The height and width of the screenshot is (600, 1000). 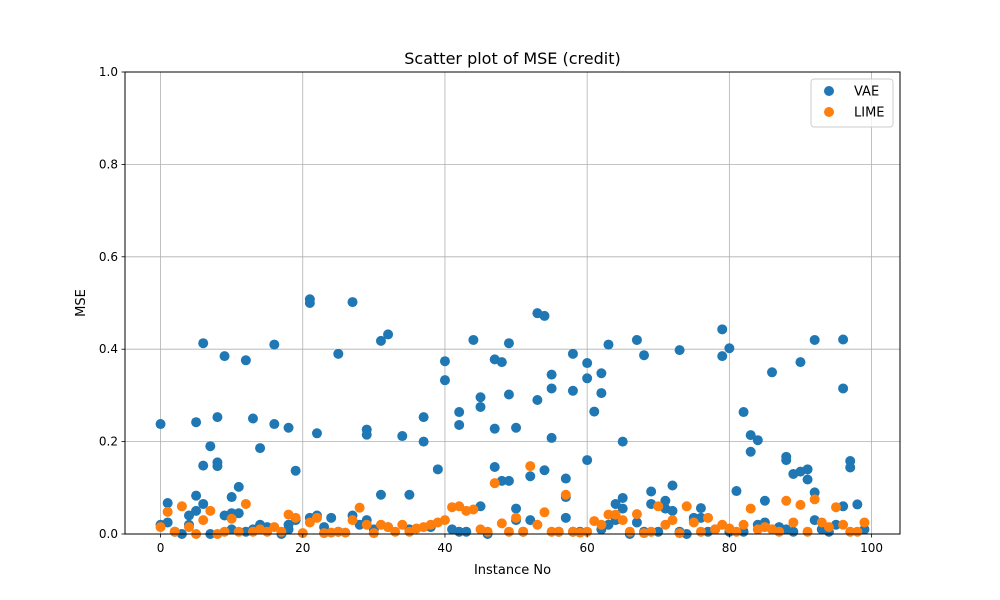 I want to click on x-tick-label: 40, so click(x=444, y=548).